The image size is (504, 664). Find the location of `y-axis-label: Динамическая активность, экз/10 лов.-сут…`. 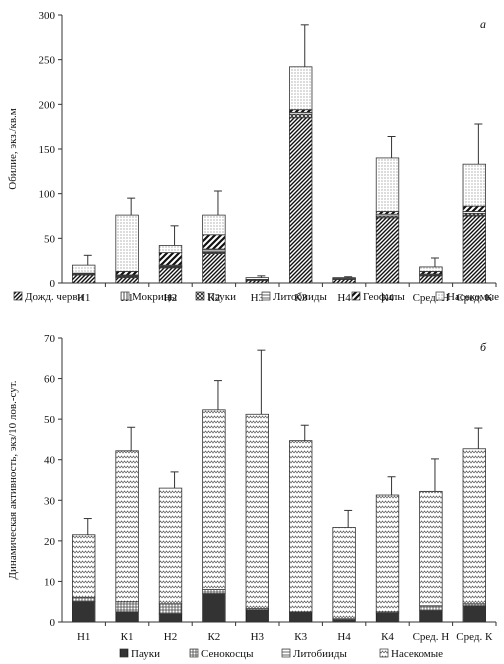

y-axis-label: Динамическая активность, экз/10 лов.-сут… is located at coordinates (13, 479).